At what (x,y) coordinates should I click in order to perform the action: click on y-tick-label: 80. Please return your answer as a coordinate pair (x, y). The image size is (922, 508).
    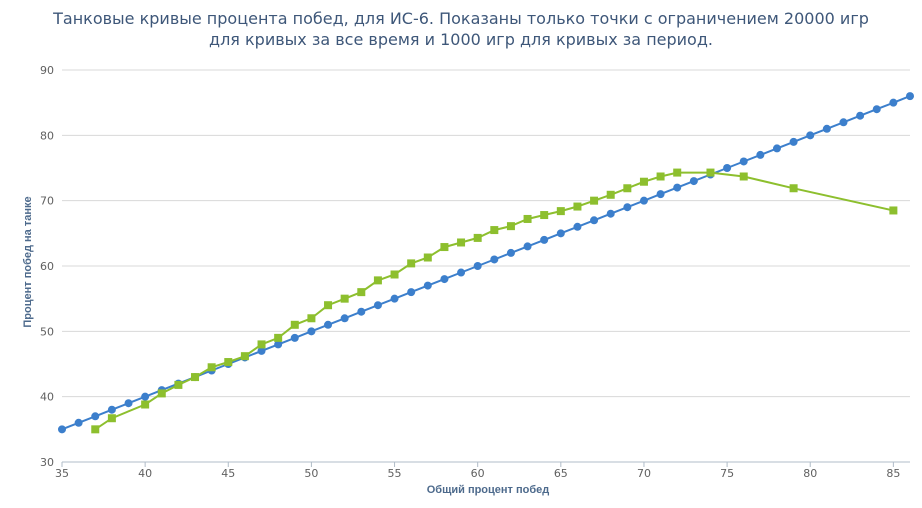
    Looking at the image, I should click on (47, 135).